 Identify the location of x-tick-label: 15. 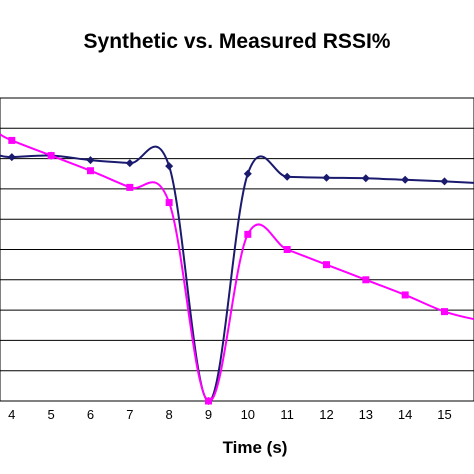
(444, 414).